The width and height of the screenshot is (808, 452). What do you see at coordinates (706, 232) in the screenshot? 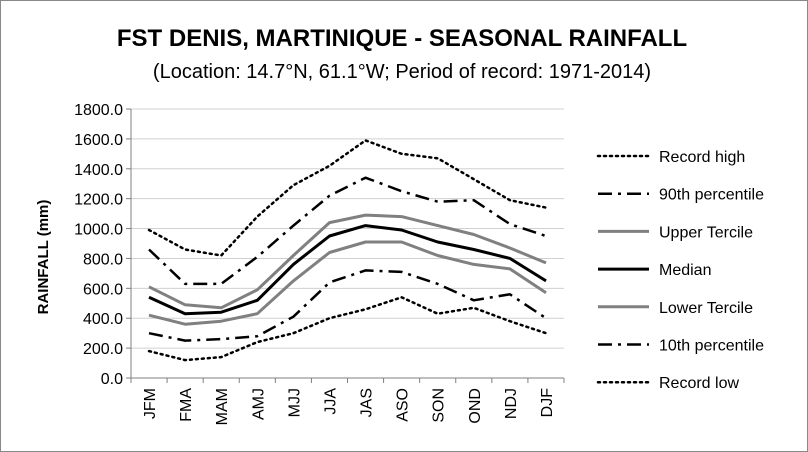
I see `legend-label: Upper Tercile` at bounding box center [706, 232].